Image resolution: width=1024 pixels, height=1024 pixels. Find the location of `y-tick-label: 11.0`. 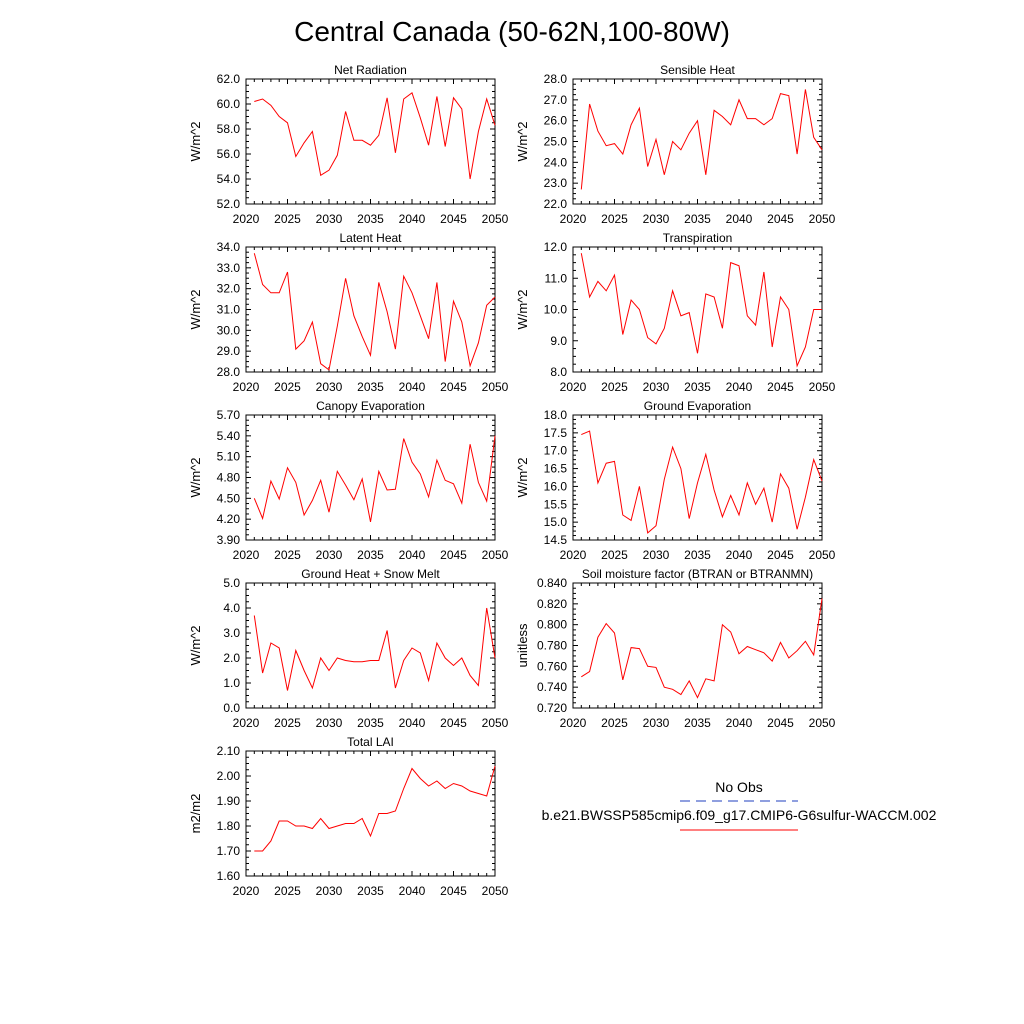

y-tick-label: 11.0 is located at coordinates (556, 278).